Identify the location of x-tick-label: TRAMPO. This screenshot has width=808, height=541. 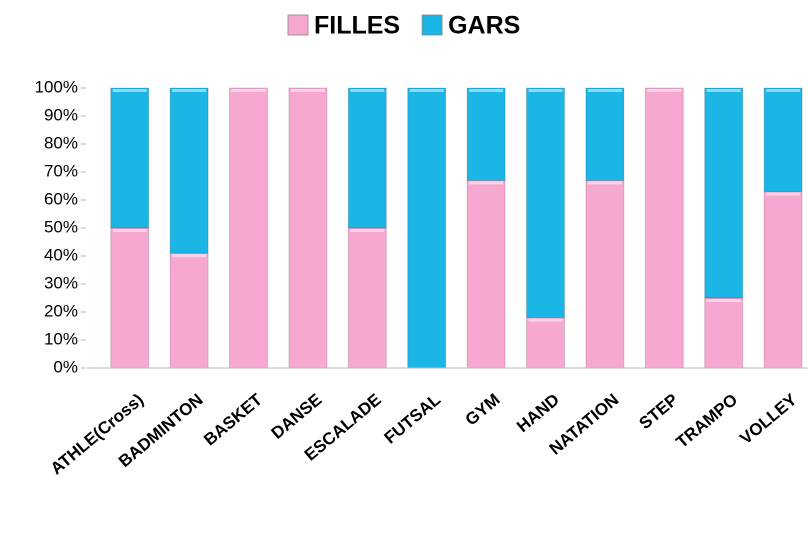
(707, 421).